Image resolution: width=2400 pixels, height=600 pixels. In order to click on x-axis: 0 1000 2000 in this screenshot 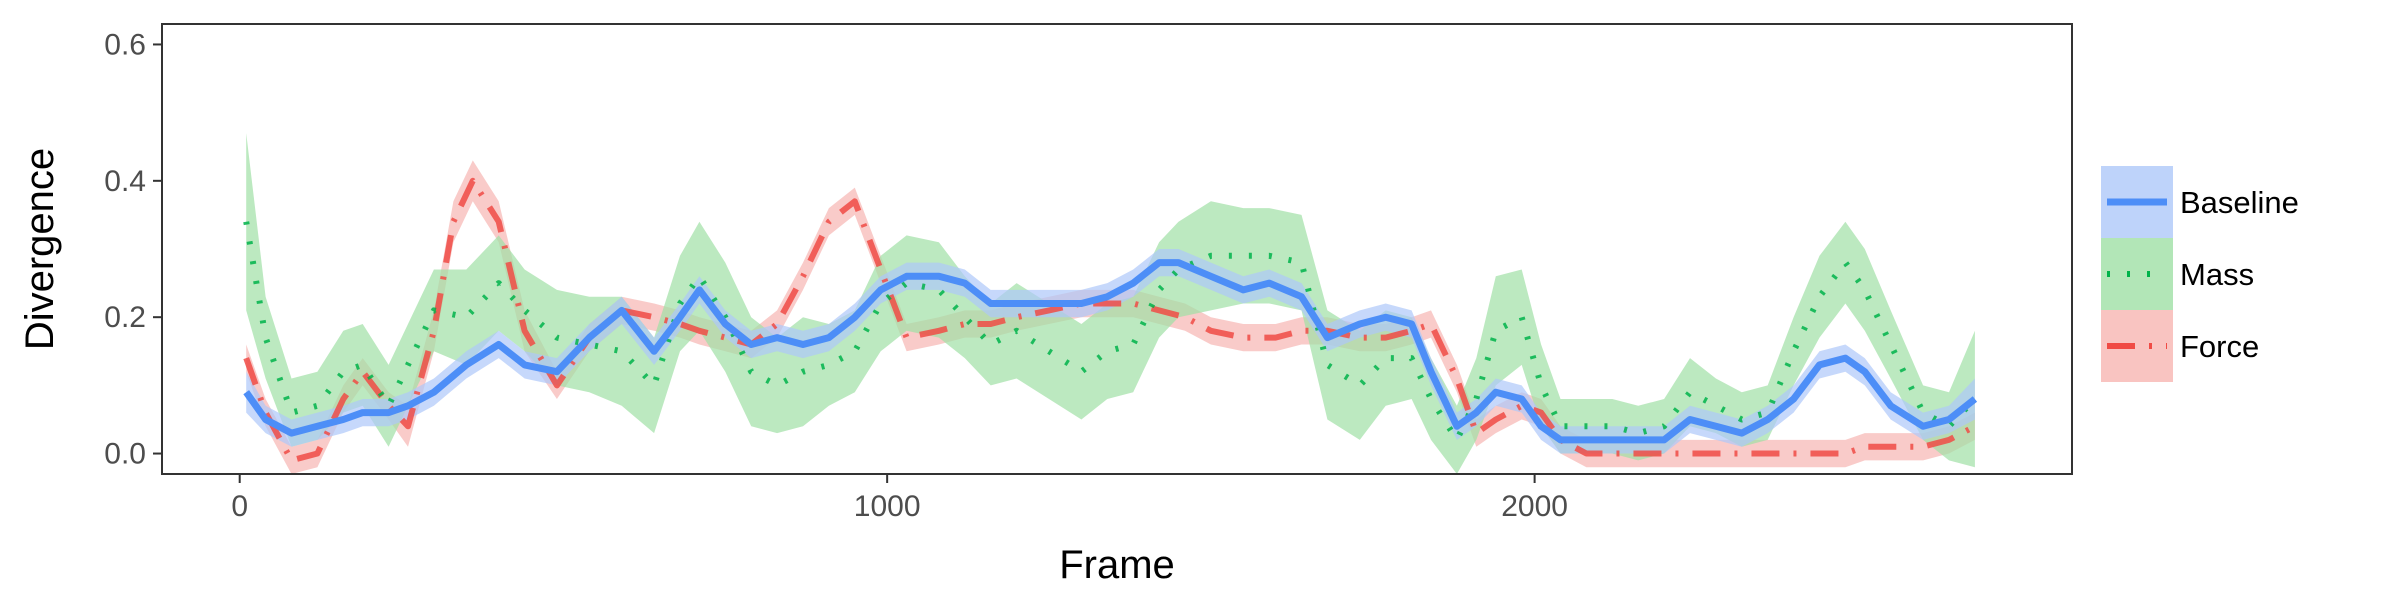, I will do `click(899, 498)`.